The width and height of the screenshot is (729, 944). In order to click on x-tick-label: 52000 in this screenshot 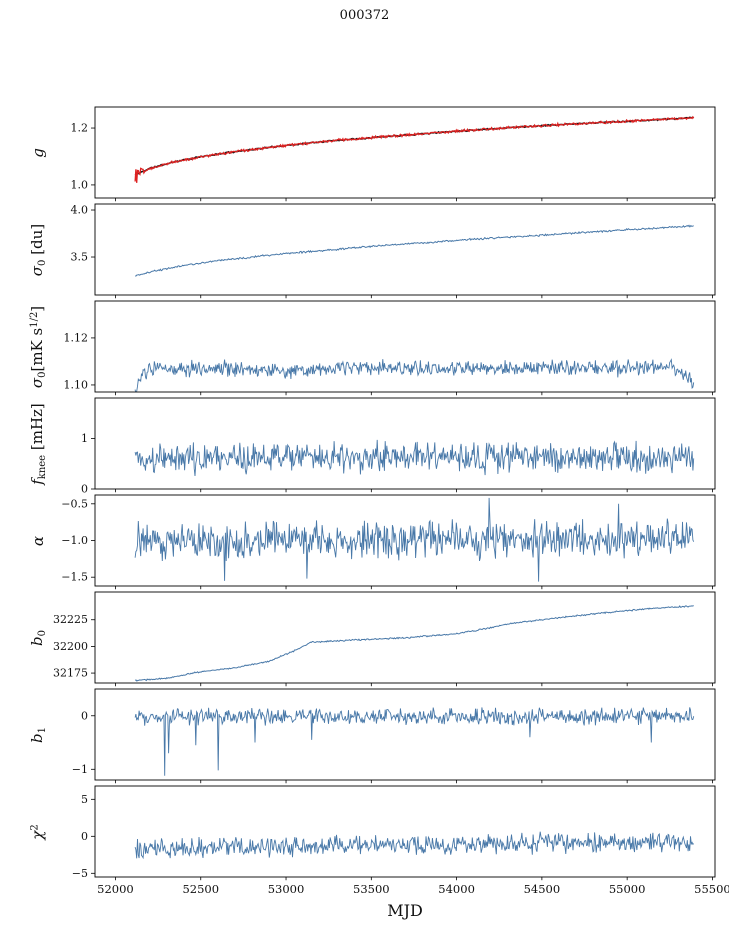, I will do `click(115, 889)`.